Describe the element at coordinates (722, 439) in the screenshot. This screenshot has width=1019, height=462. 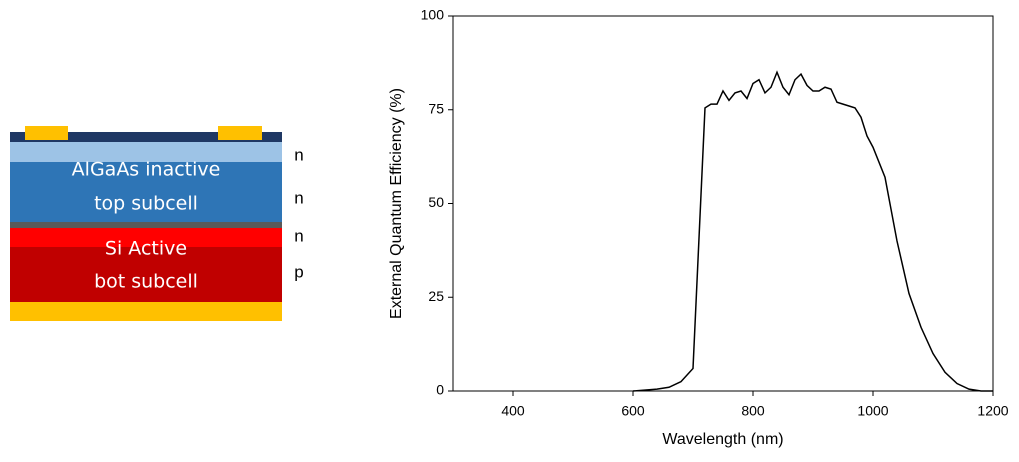
I see `x-axis-title: Wavelength (nm)` at that location.